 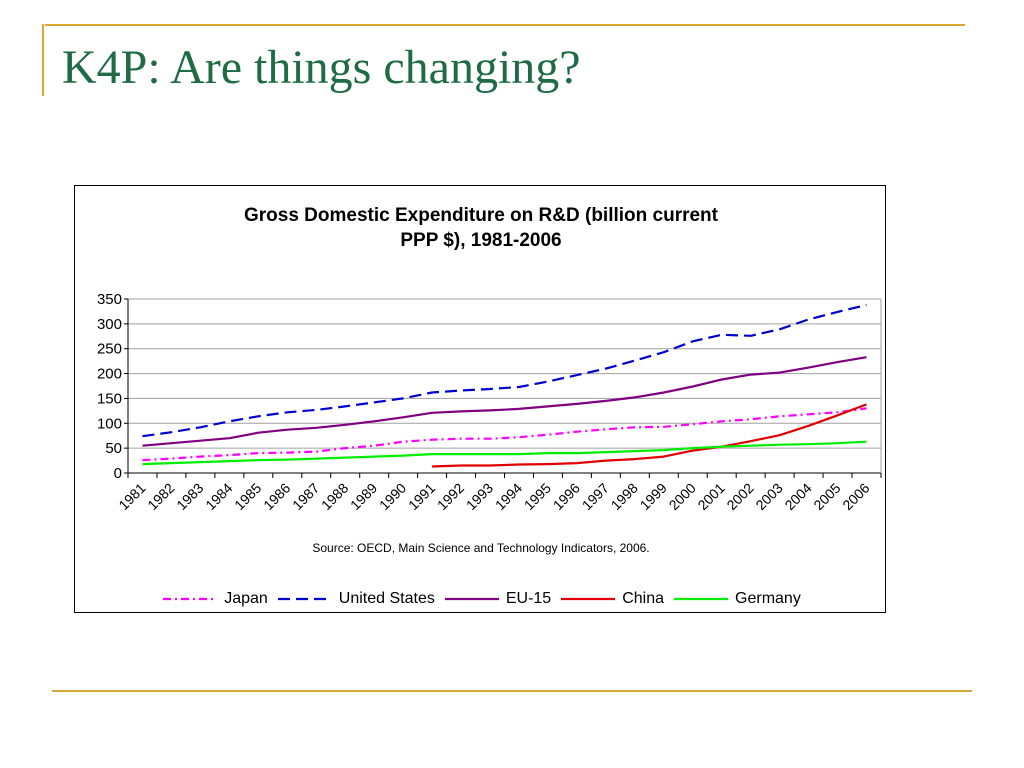 I want to click on legend-label: Japan, so click(x=246, y=598).